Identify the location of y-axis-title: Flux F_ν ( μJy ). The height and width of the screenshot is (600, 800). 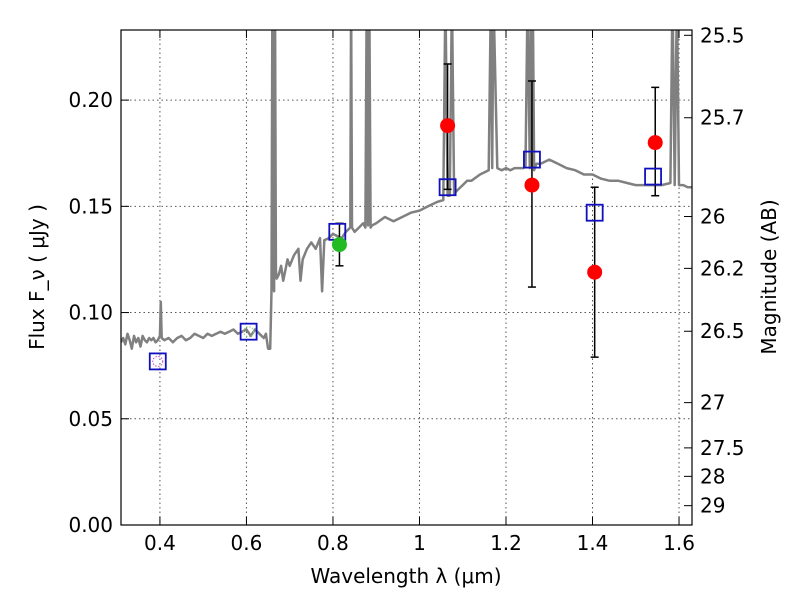
(37, 277).